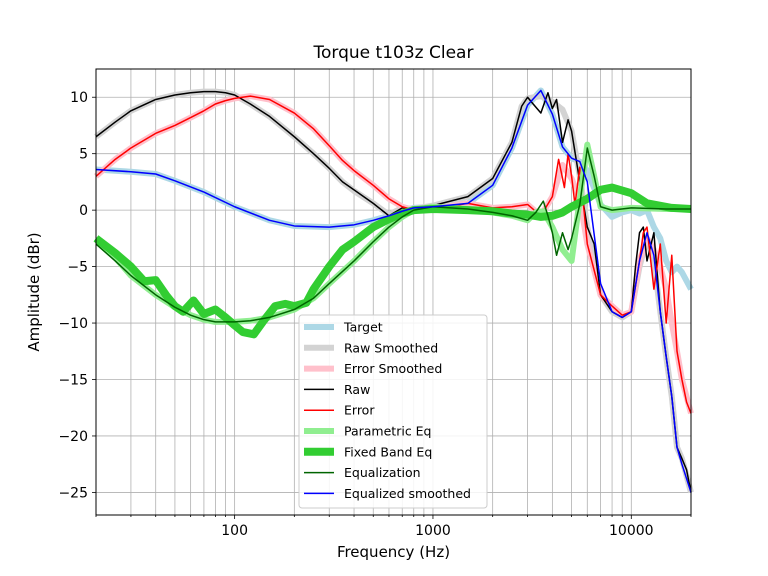 This screenshot has width=768, height=576. I want to click on x-axis-label: Frequency (Hz), so click(393, 552).